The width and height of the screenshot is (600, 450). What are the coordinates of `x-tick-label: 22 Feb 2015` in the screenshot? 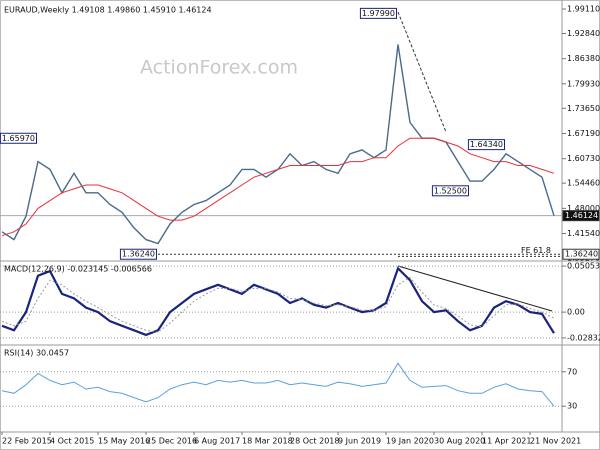 It's located at (27, 441).